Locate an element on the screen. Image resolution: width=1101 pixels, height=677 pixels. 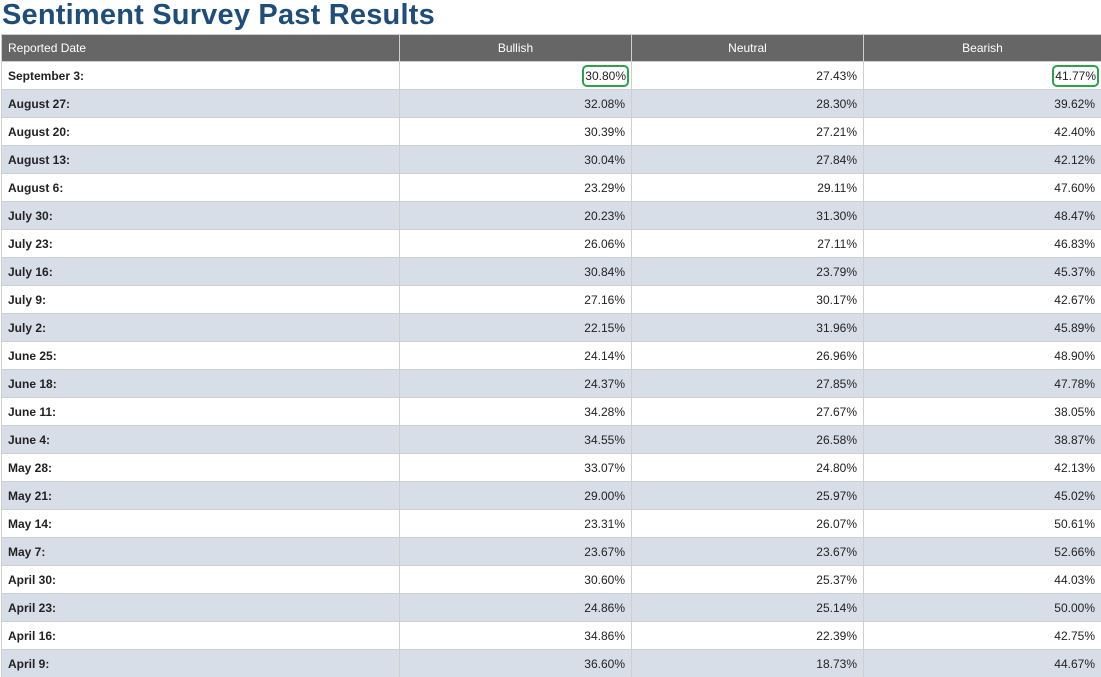
table-row: May 14: 23.31% 26.07% 50.61% is located at coordinates (551, 523).